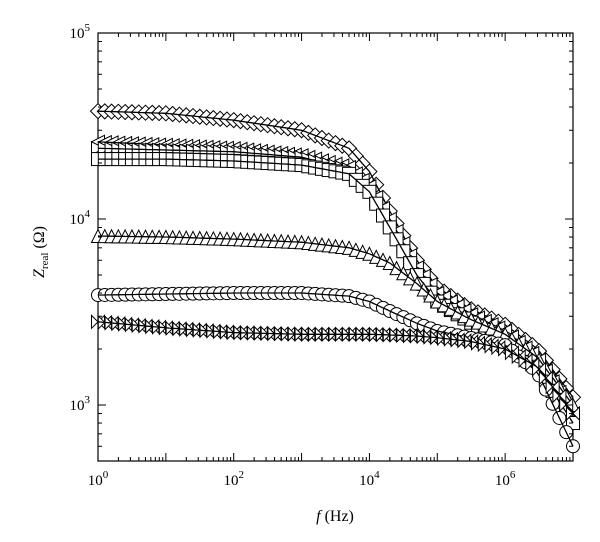 This screenshot has width=600, height=542. Describe the element at coordinates (80, 404) in the screenshot. I see `y-tick-label: 10³` at that location.